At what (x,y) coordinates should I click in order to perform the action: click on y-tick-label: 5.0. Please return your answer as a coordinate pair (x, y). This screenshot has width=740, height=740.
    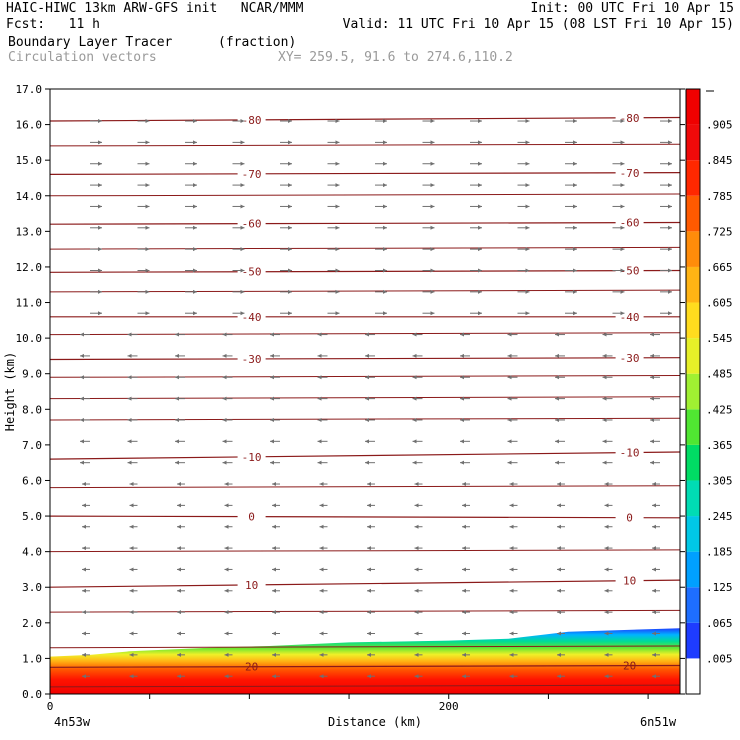
    Looking at the image, I should click on (32, 516).